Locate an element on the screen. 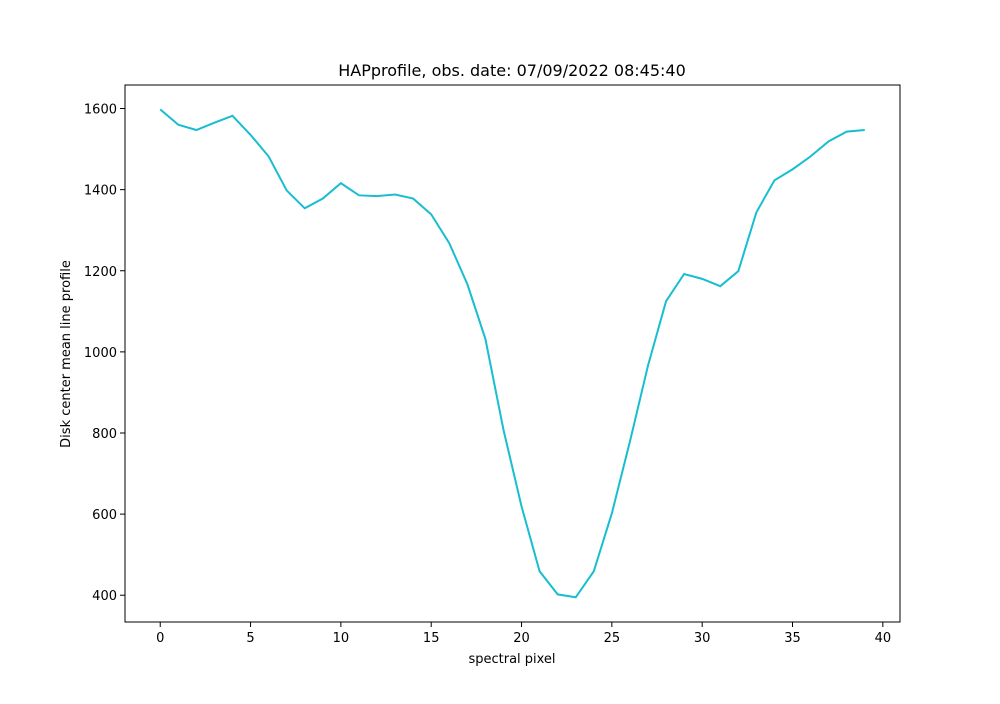  x-tick-label: 40 is located at coordinates (883, 638).